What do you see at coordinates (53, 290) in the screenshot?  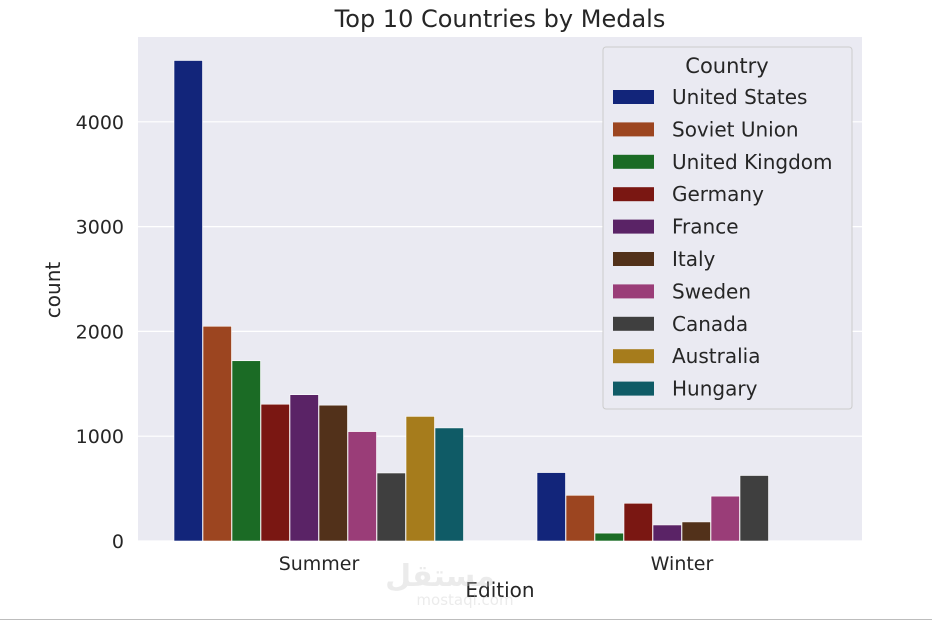 I see `y-axis-label: count` at bounding box center [53, 290].